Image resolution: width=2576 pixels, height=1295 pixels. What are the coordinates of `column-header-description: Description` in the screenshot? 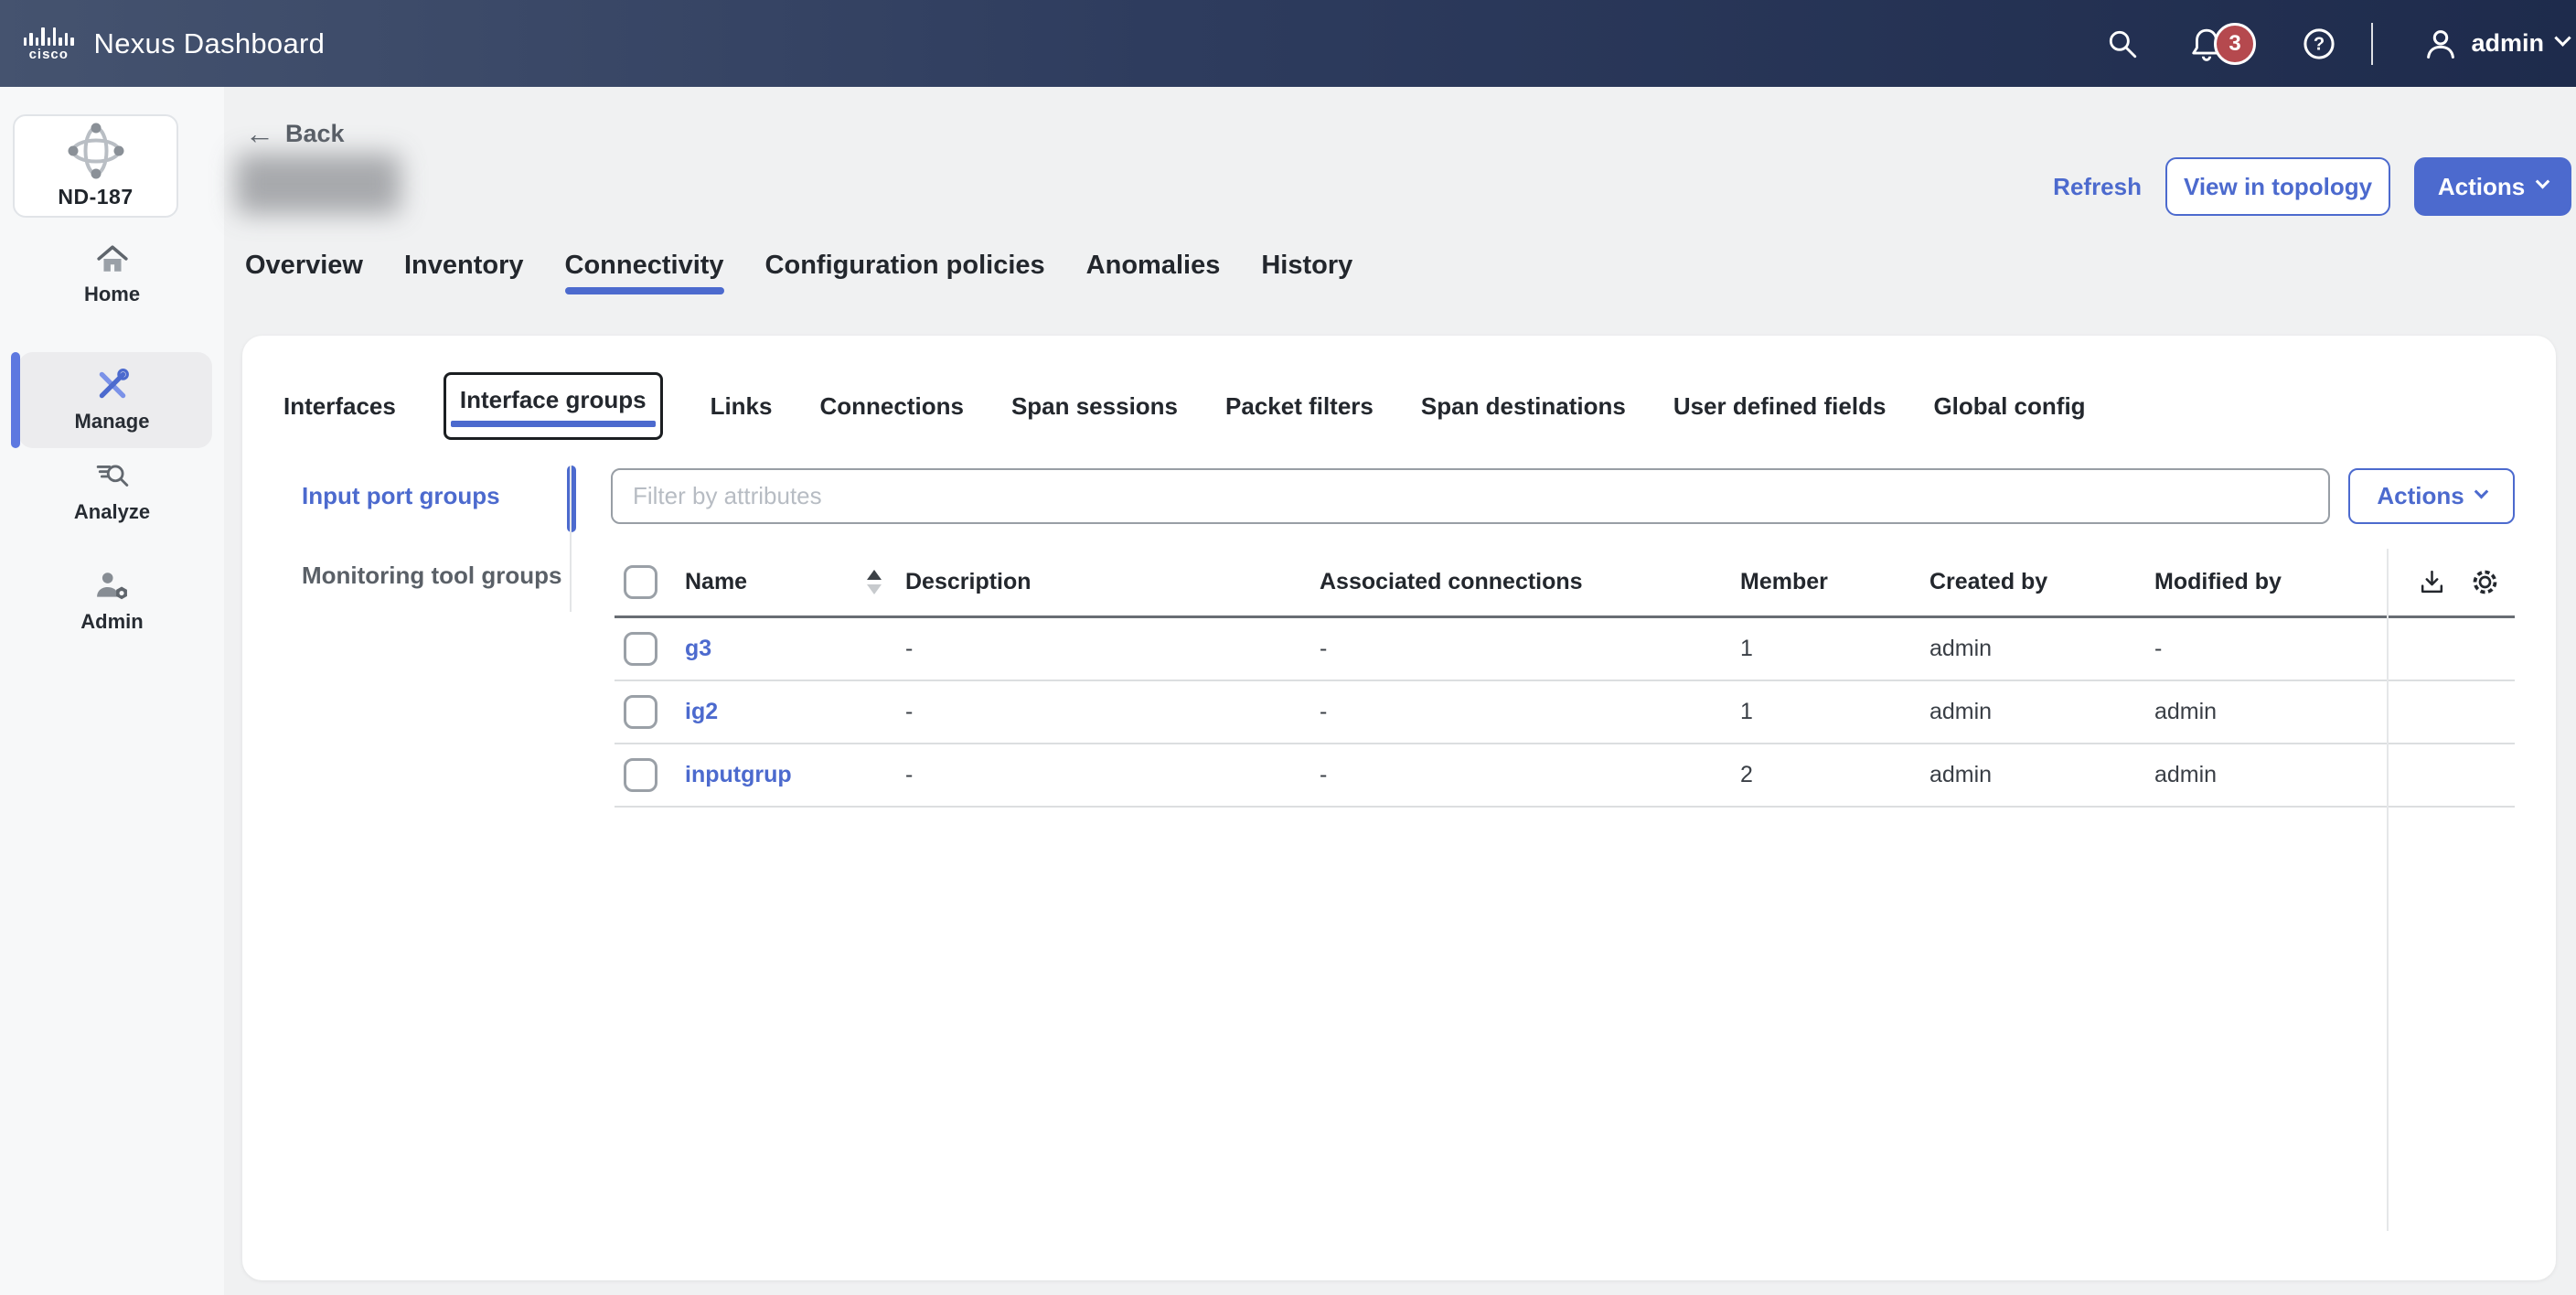 It's located at (968, 581).